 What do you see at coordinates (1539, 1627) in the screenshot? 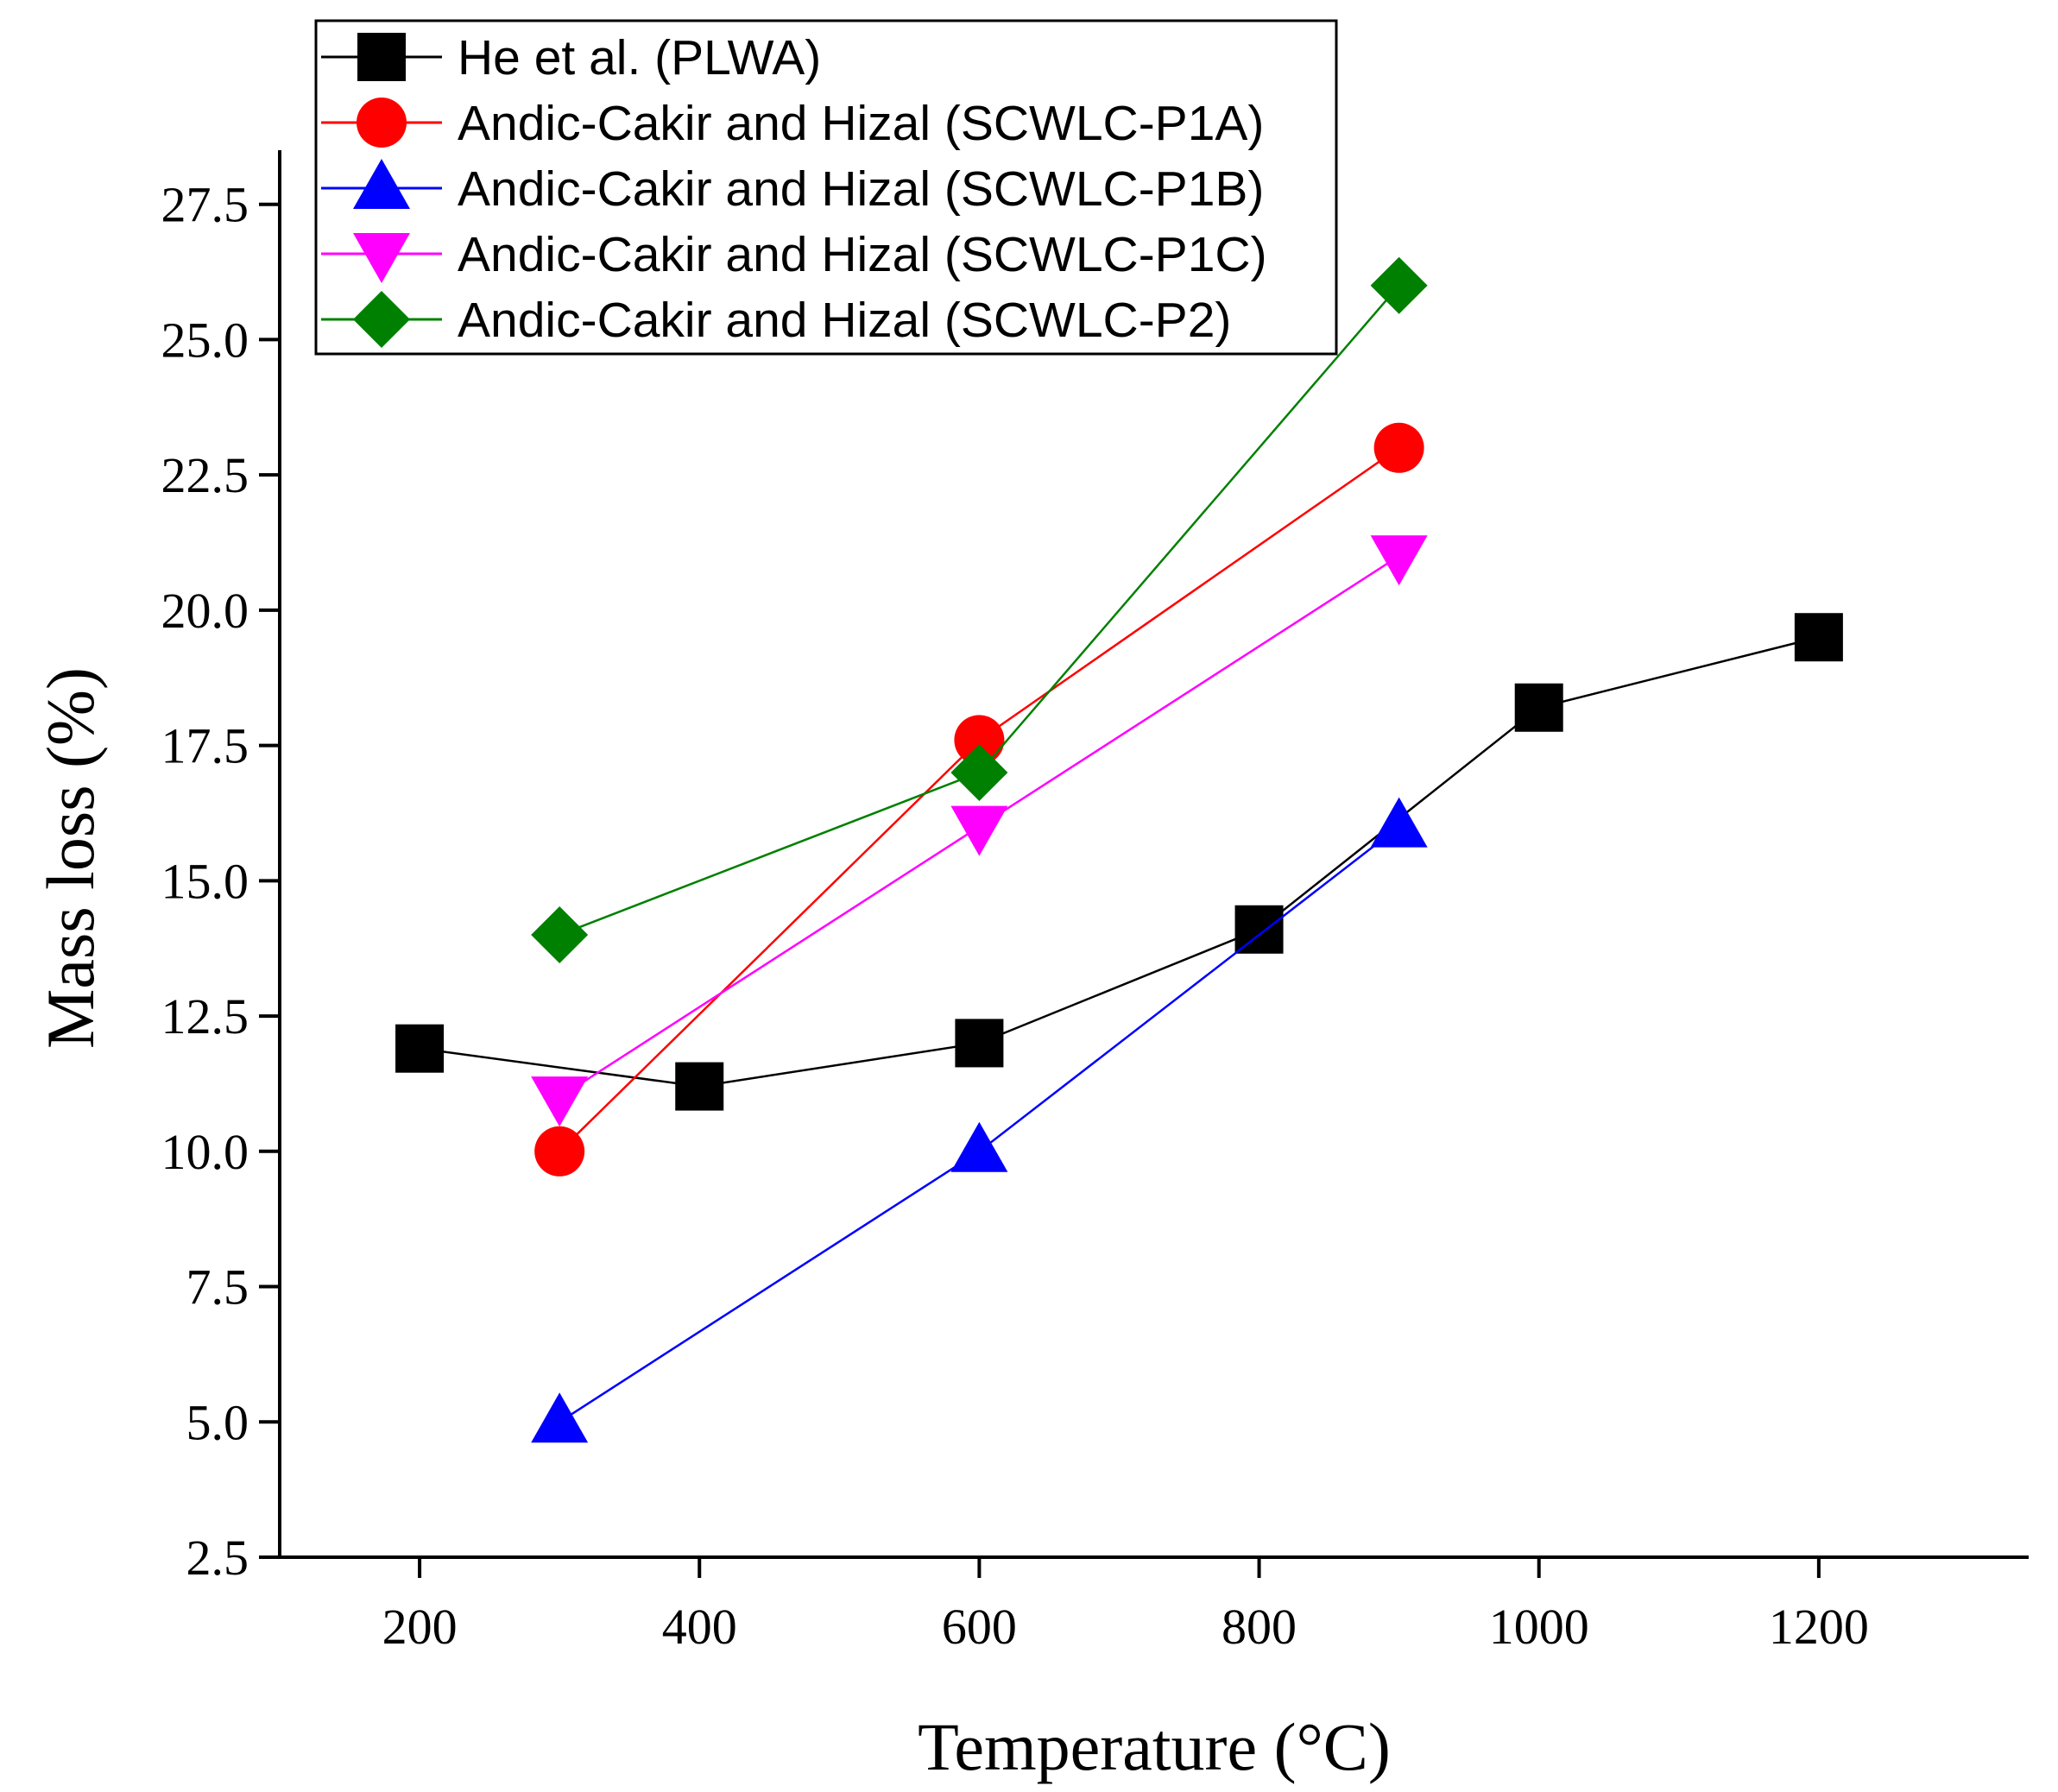
I see `x-tick-label: 1000` at bounding box center [1539, 1627].